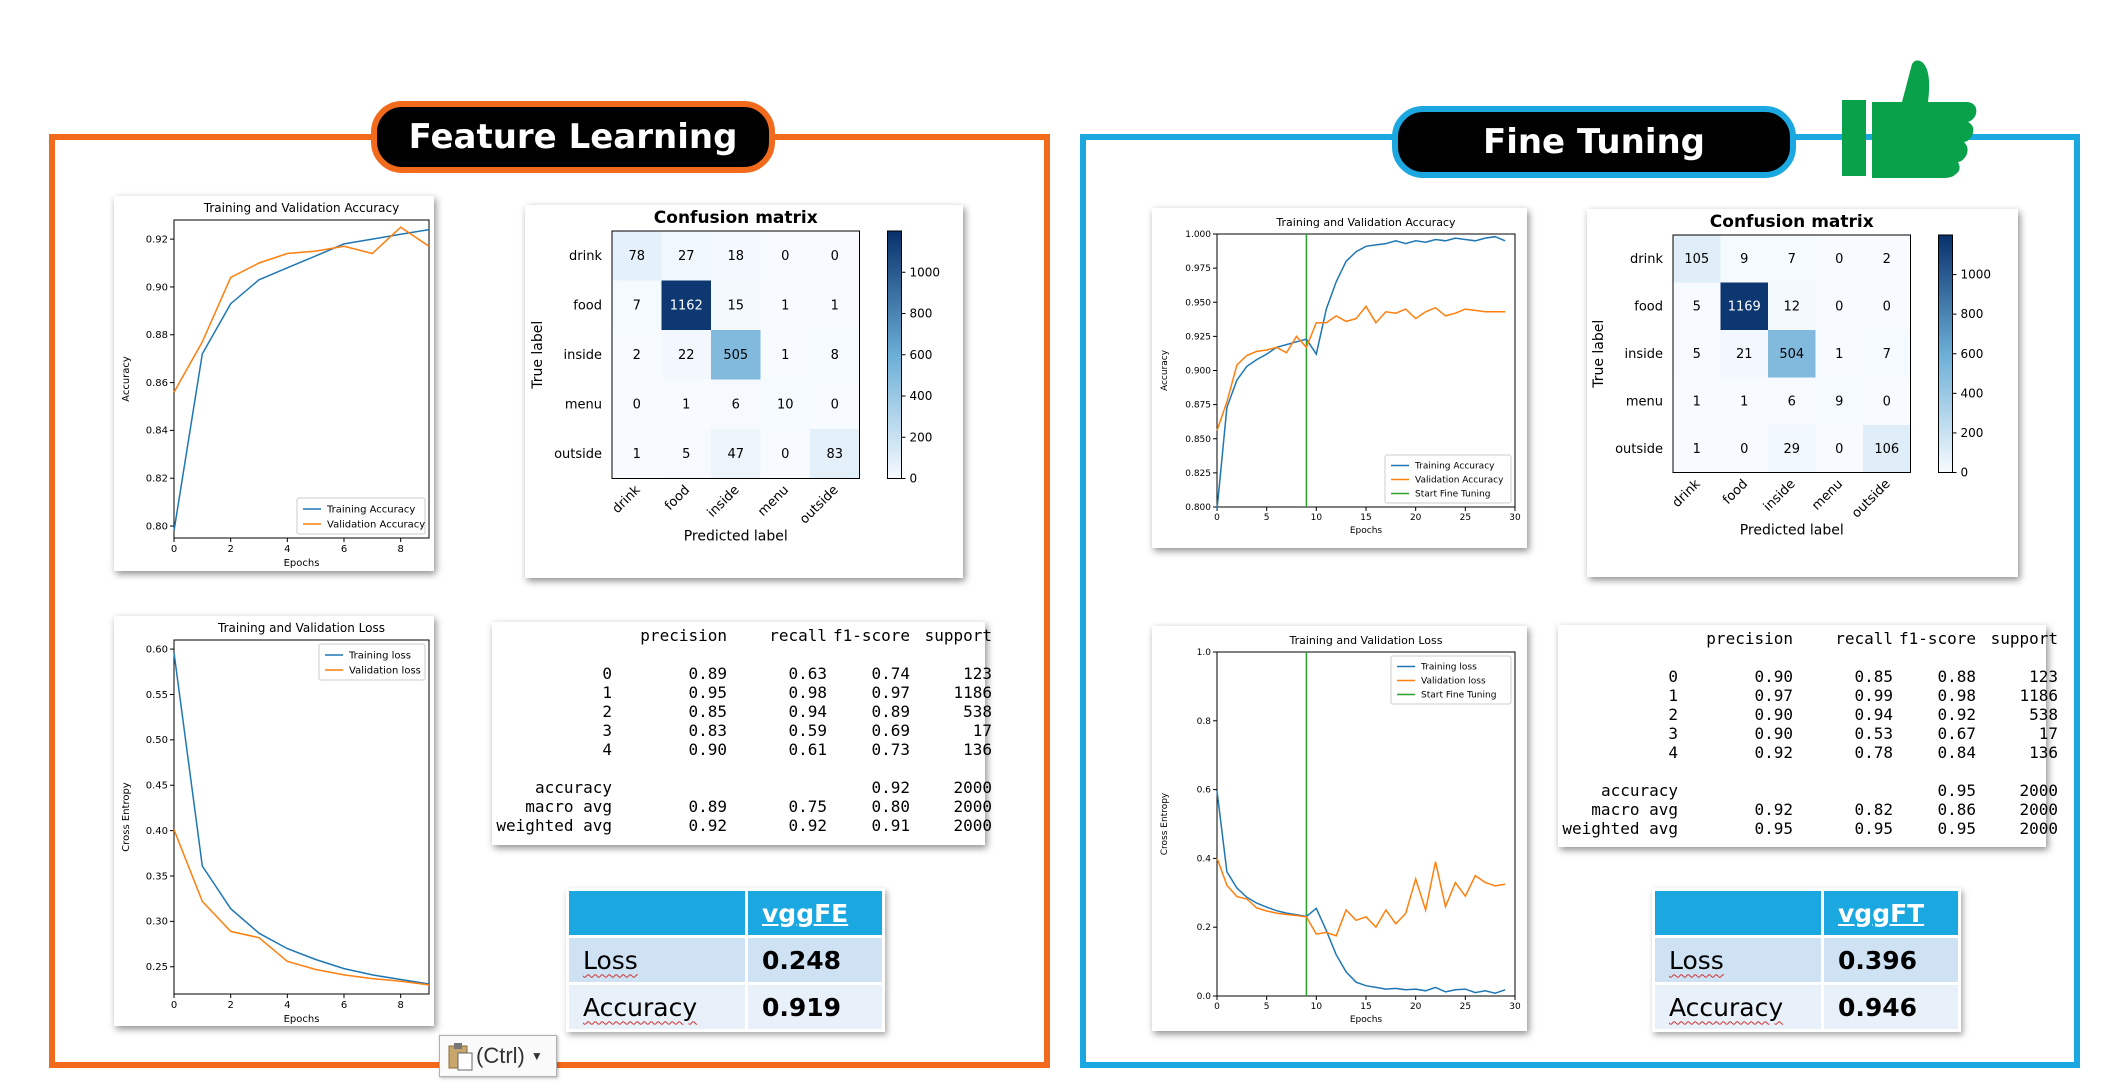 This screenshot has width=2118, height=1092. I want to click on report-header-cell: support, so click(958, 635).